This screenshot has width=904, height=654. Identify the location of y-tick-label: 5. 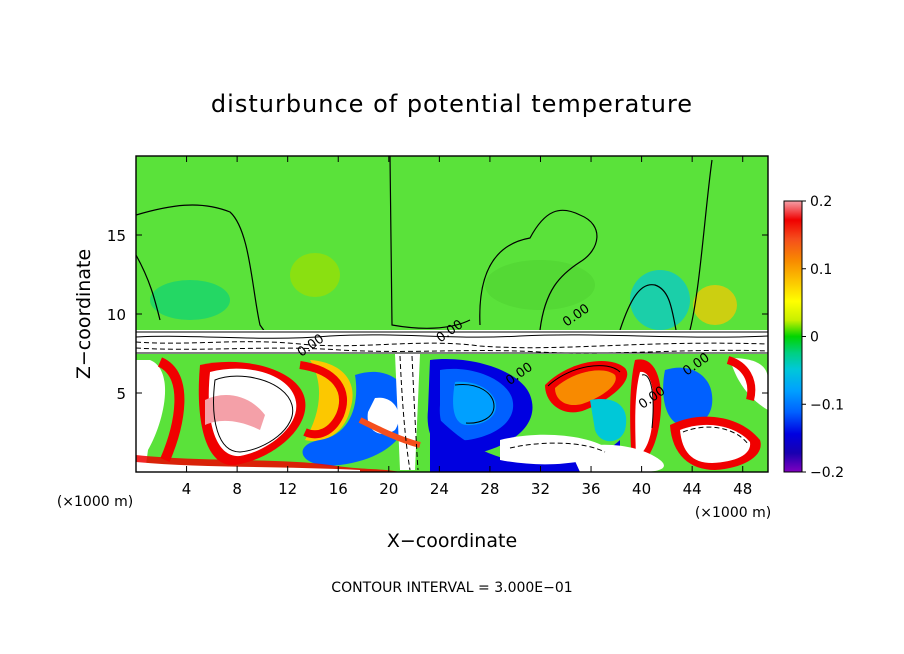
(121, 394).